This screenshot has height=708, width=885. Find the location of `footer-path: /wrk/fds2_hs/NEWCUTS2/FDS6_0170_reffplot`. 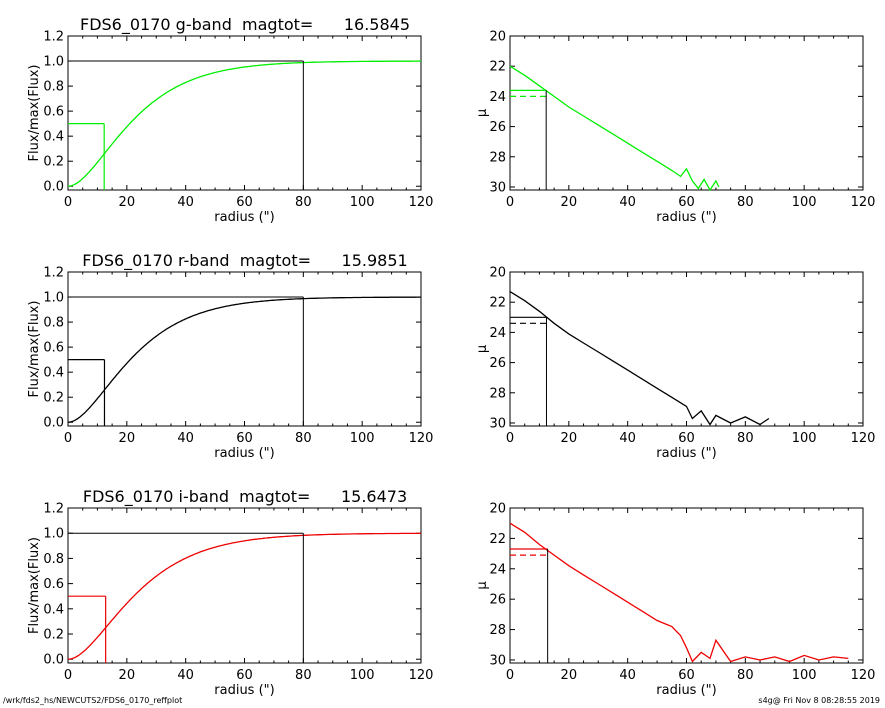

footer-path: /wrk/fds2_hs/NEWCUTS2/FDS6_0170_reffplot is located at coordinates (93, 700).